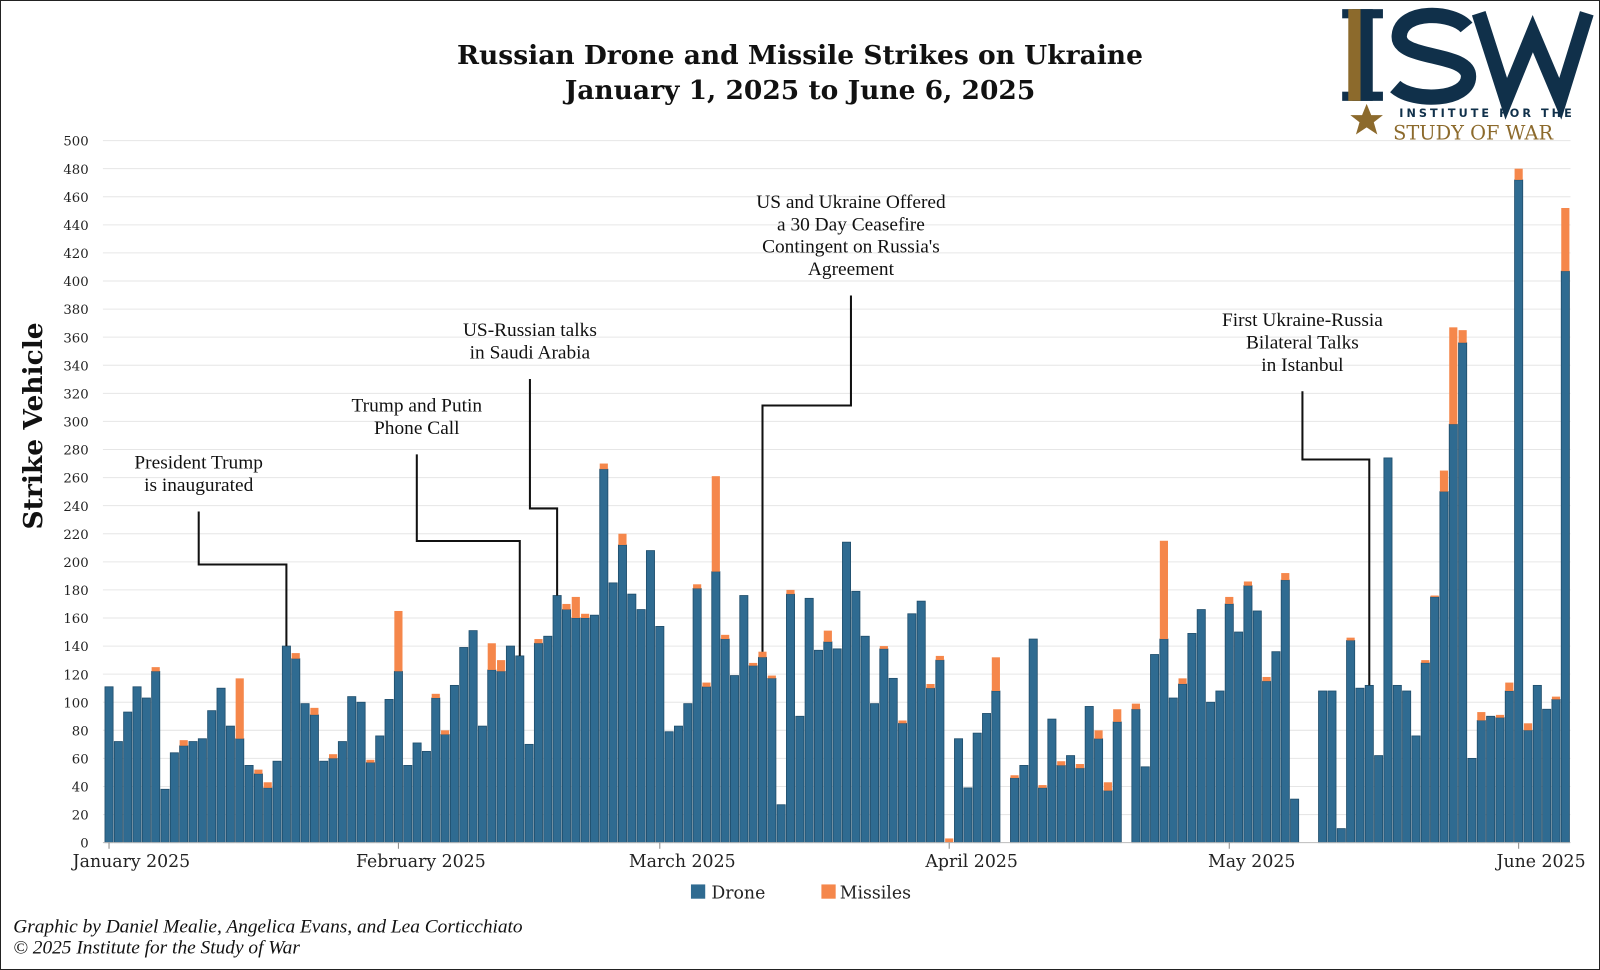 The height and width of the screenshot is (970, 1600). I want to click on legend-swatch-missiles, so click(828, 891).